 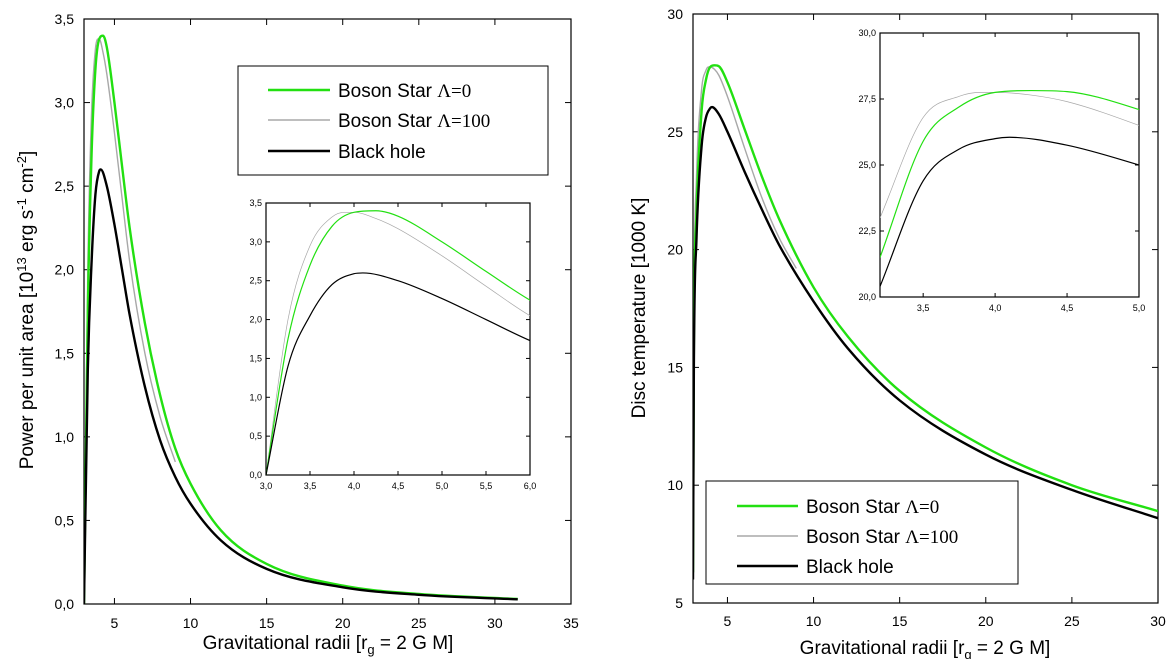 I want to click on power-inset-y-tick-label: 1,0, so click(x=255, y=397).